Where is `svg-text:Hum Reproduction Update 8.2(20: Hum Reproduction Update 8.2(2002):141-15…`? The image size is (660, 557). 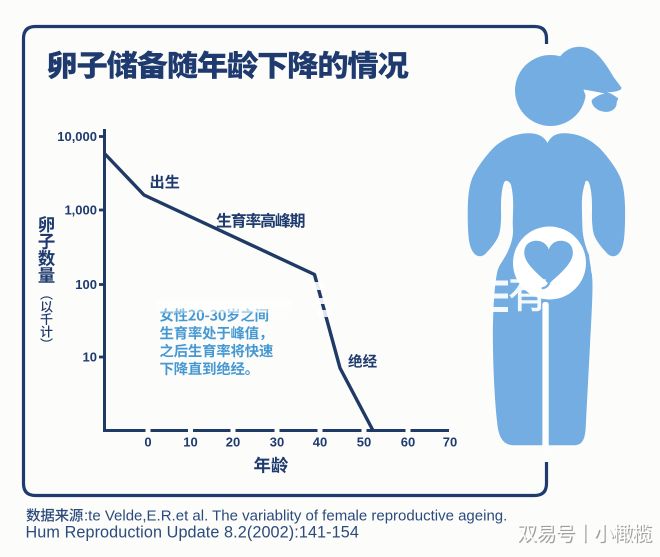 svg-text:Hum Reproduction Update 8.2(20: Hum Reproduction Update 8.2(2002):141-15… is located at coordinates (192, 533).